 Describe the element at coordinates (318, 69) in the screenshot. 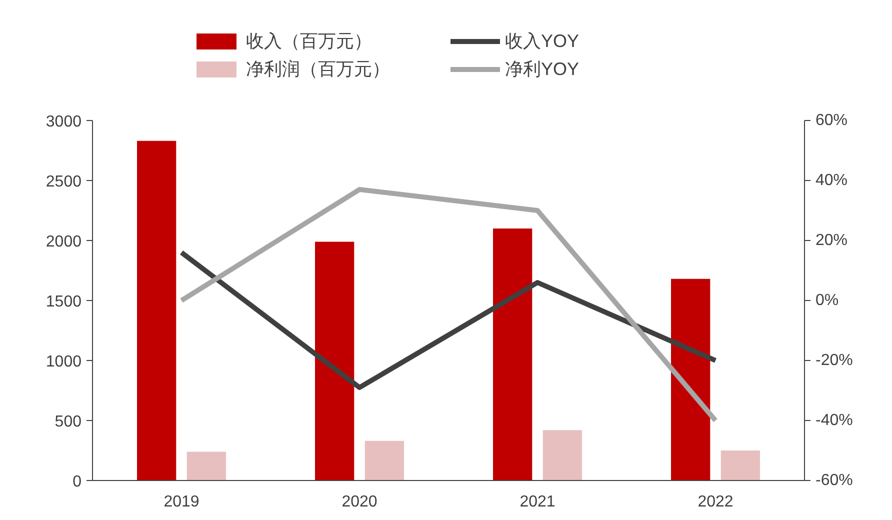

I see `legend-label: 净利润（百万元）` at that location.